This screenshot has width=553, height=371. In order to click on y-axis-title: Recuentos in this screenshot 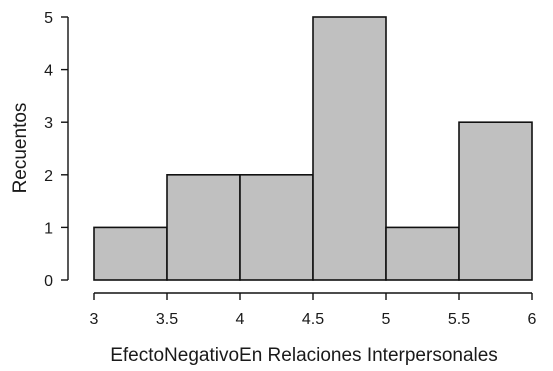, I will do `click(20, 148)`.